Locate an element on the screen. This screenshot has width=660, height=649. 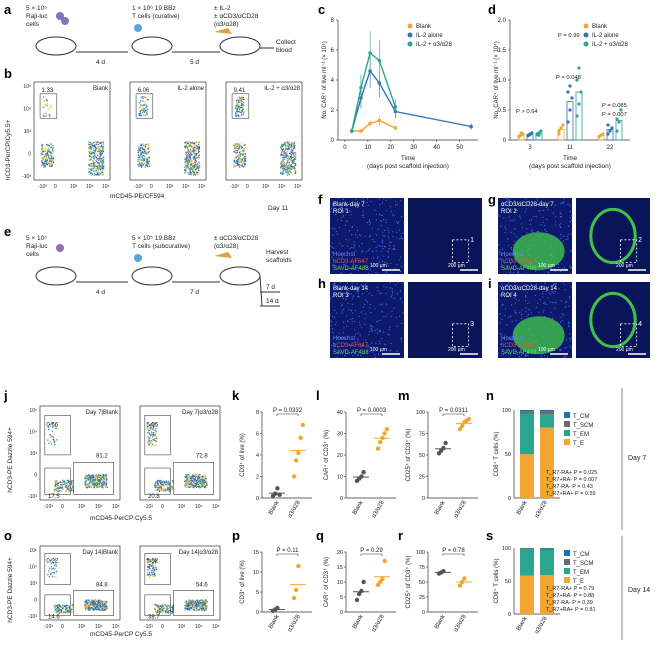
panel-label-c: c is located at coordinates (321, 9).